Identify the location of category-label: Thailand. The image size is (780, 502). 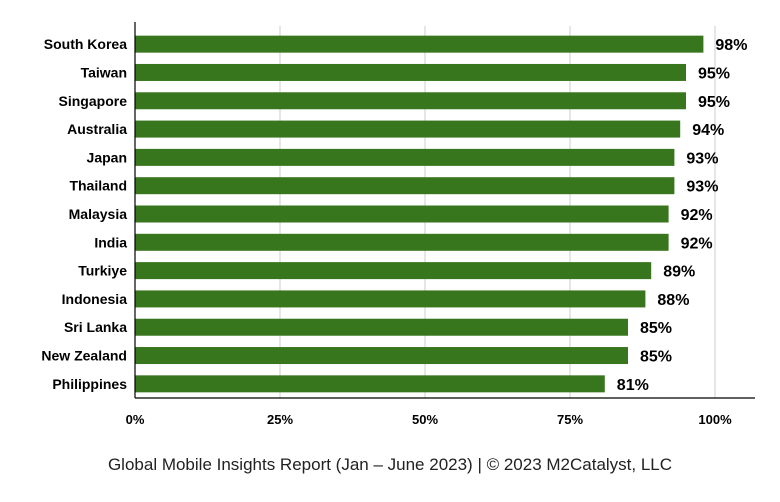
(98, 186).